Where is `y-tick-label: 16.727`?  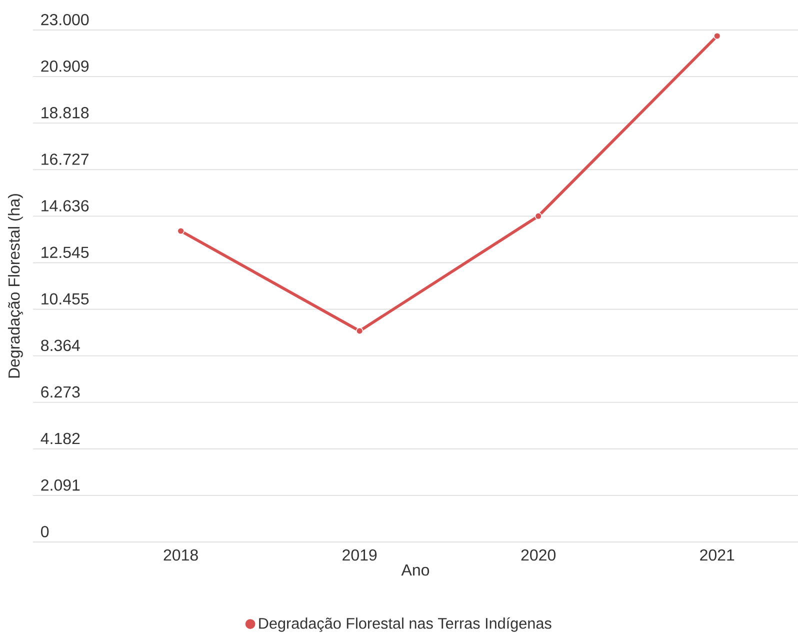 y-tick-label: 16.727 is located at coordinates (65, 159).